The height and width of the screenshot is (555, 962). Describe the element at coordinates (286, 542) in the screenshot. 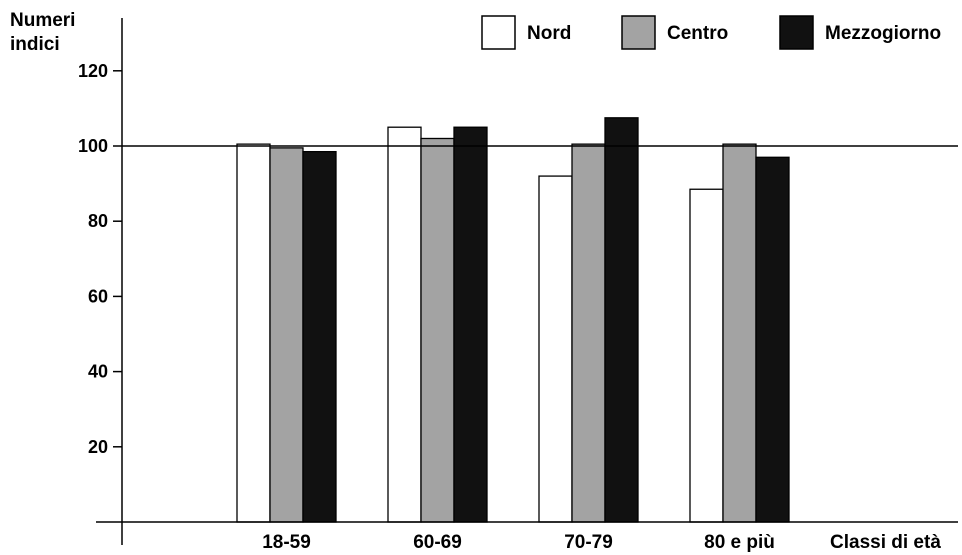

I see `x-category-label-1: 18-59` at that location.